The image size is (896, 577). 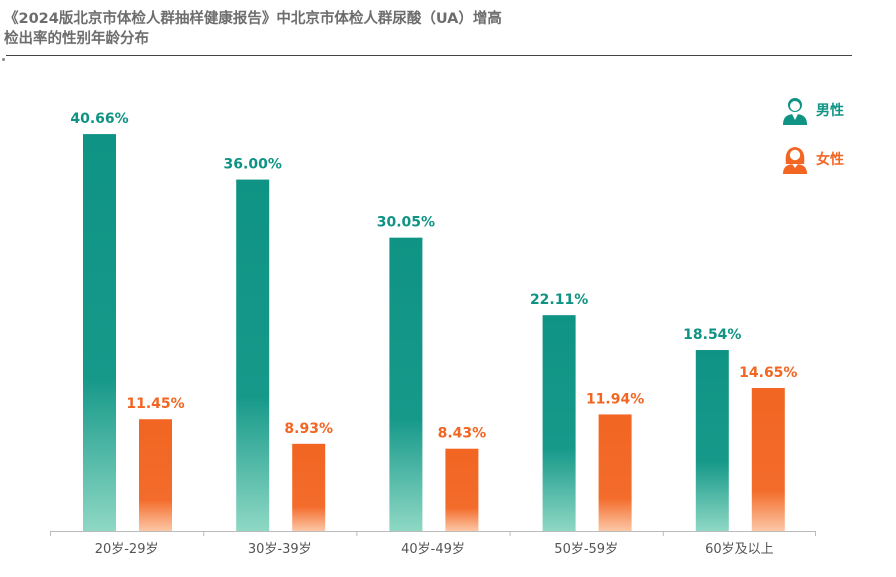 What do you see at coordinates (462, 434) in the screenshot?
I see `female-data-label: 8.43%` at bounding box center [462, 434].